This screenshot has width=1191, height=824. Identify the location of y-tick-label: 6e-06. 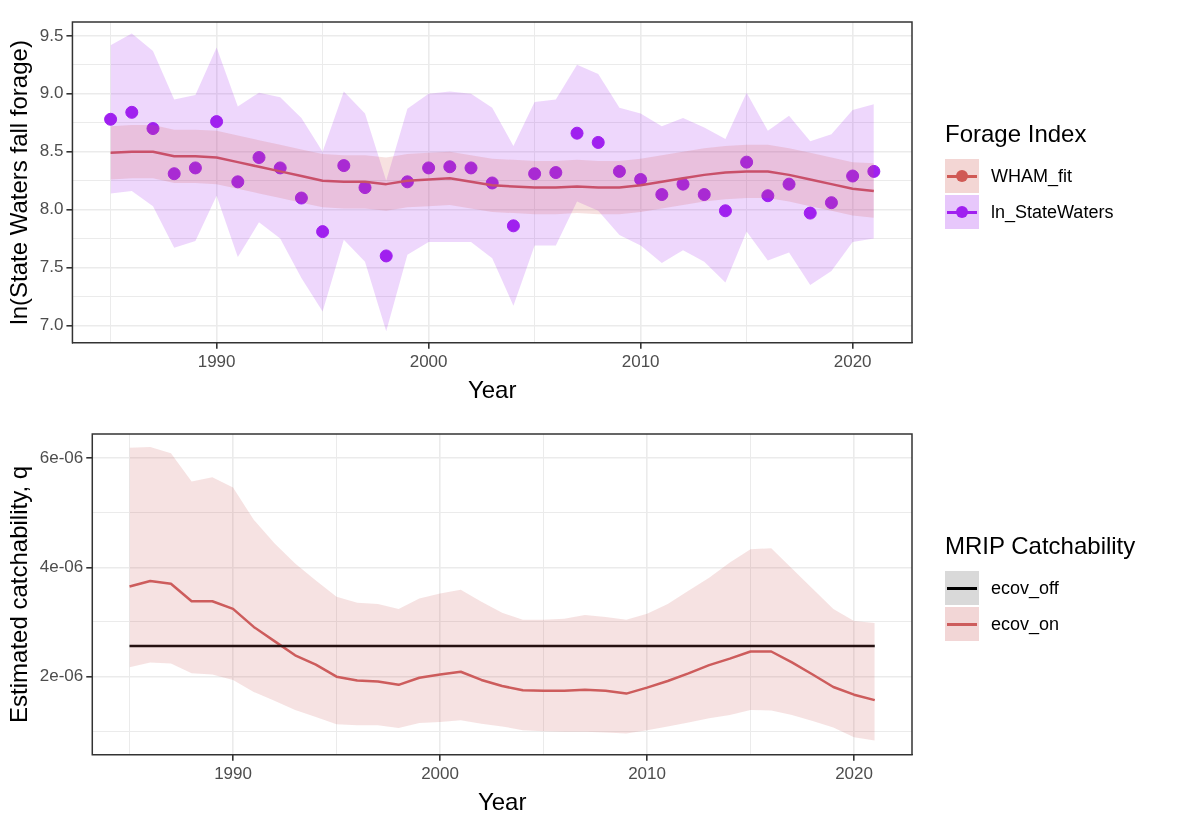
(61, 457).